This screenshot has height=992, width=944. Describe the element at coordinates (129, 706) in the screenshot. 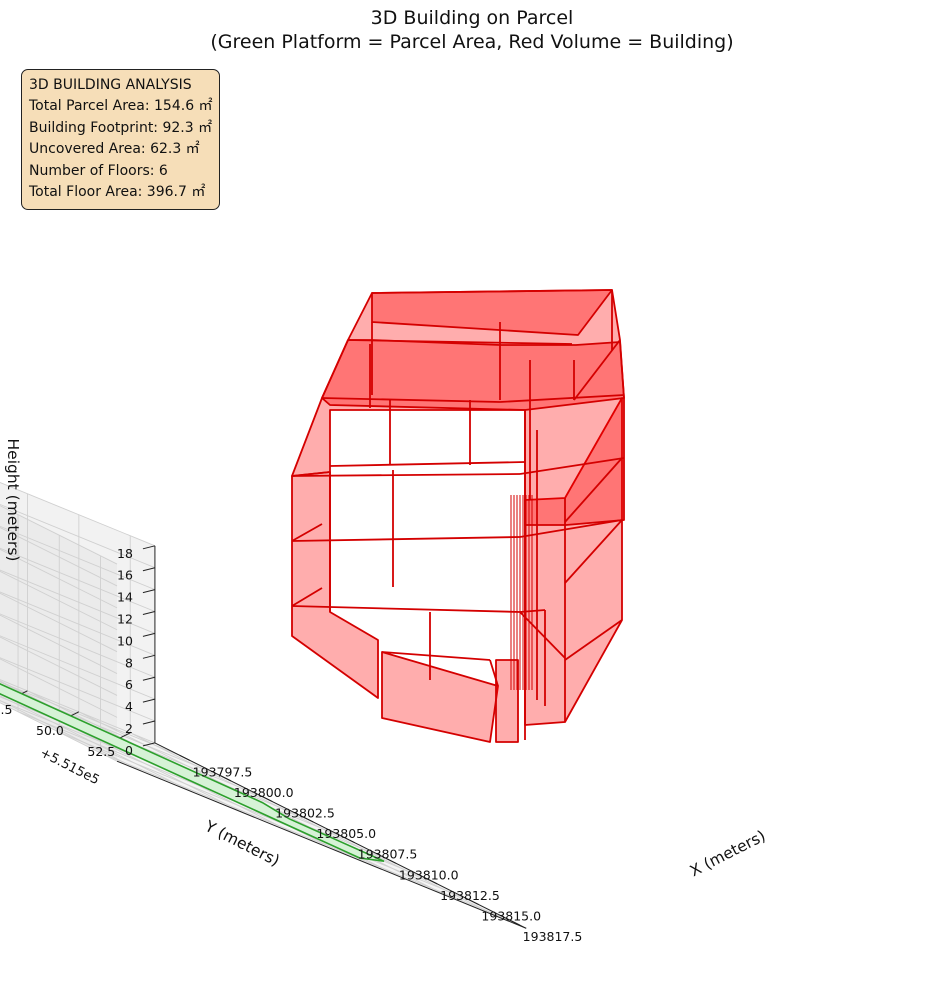

I see `z-tick-label: 4` at that location.